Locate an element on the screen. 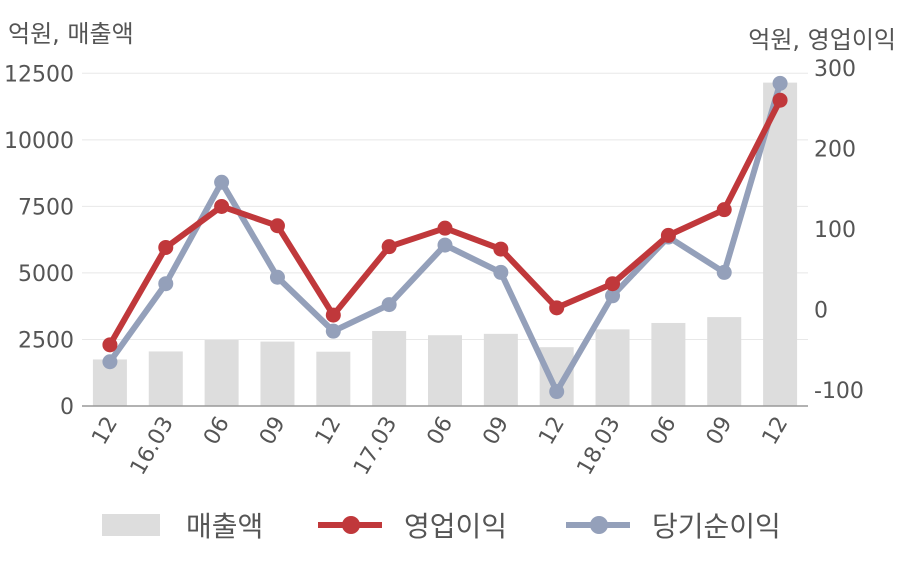 This screenshot has width=908, height=580. right-tick-label: -100 is located at coordinates (839, 391).